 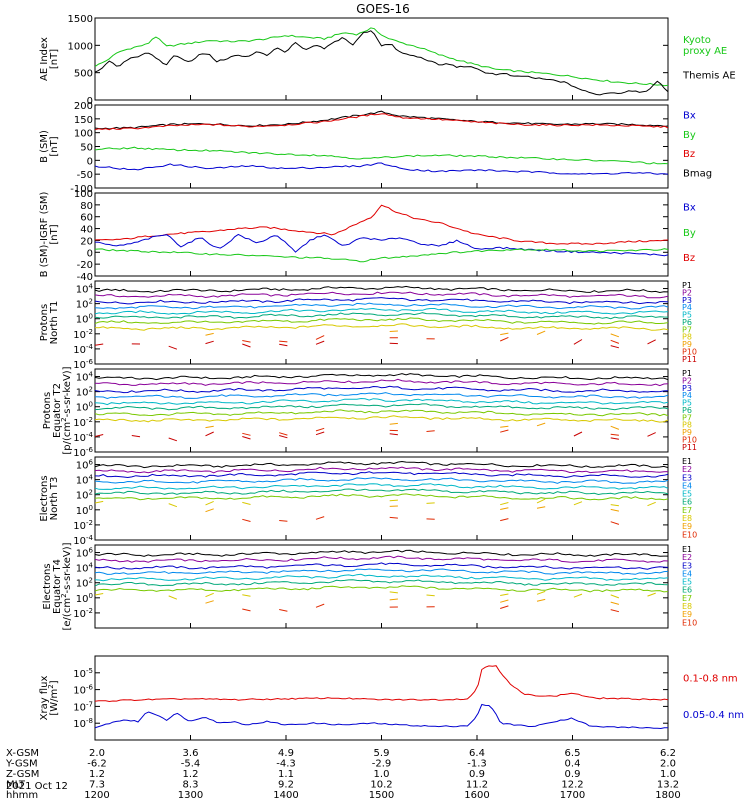 I want to click on bsm-ylabel: [nT], so click(x=54, y=146).